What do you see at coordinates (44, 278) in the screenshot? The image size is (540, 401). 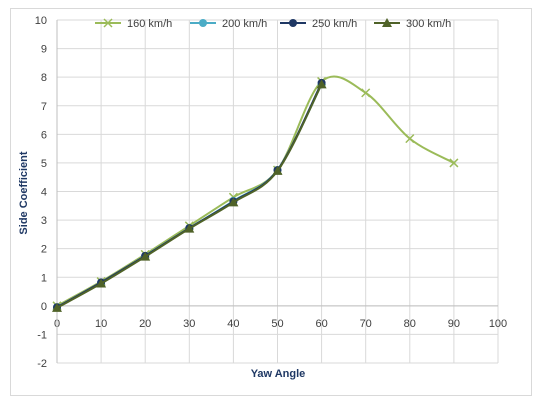 I see `y-tick-label: 1` at bounding box center [44, 278].